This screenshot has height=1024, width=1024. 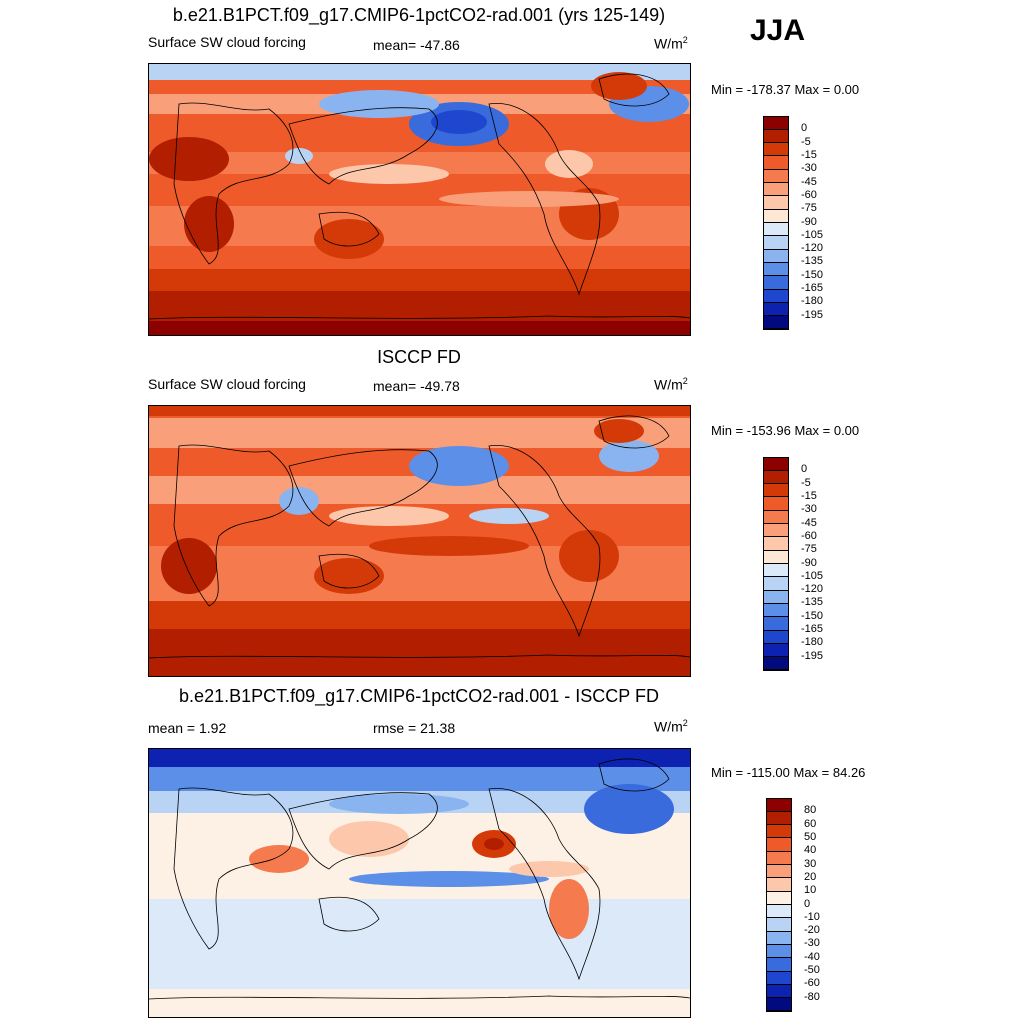 I want to click on panel-3-map, so click(x=419, y=883).